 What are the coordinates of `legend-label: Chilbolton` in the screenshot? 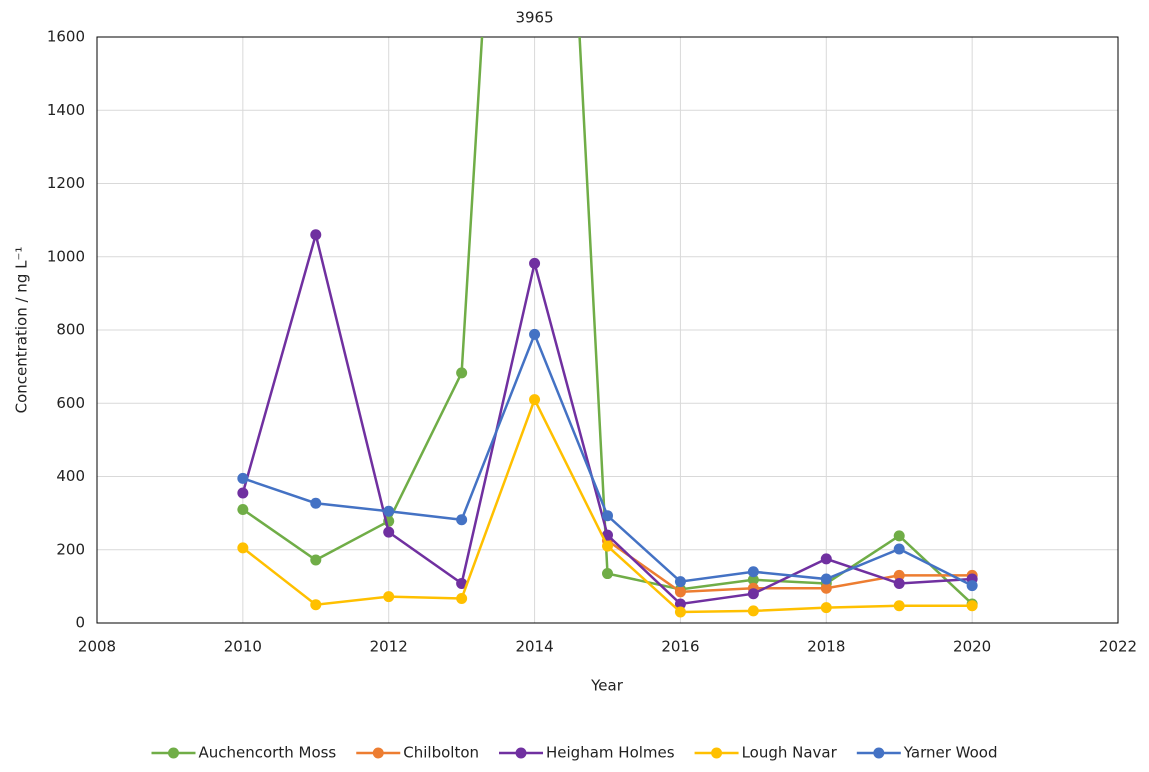 It's located at (441, 753).